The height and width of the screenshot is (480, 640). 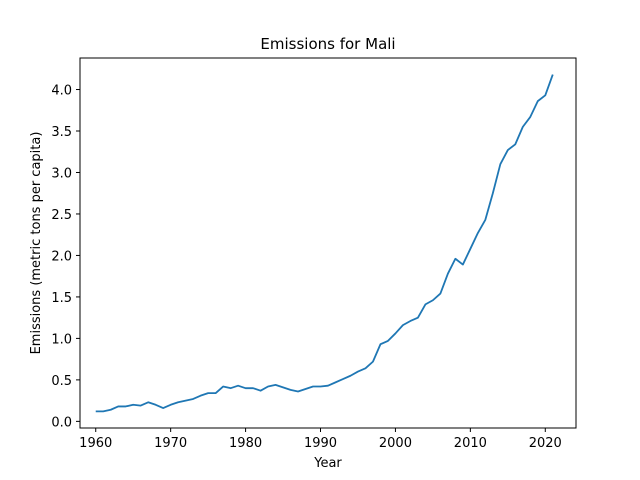 What do you see at coordinates (61, 422) in the screenshot?
I see `y-tick-label: 0.0` at bounding box center [61, 422].